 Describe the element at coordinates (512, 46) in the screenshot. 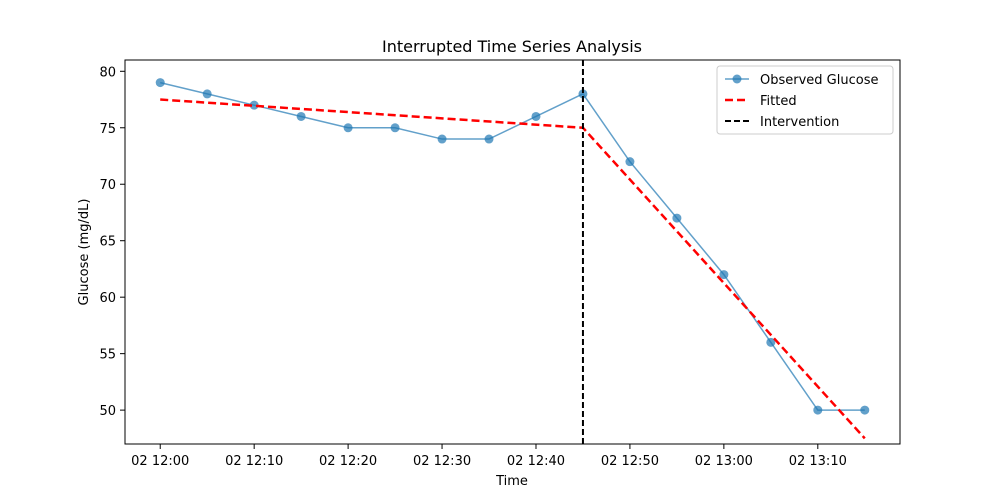

I see `chart-title: Interrupted Time Series Analysis` at that location.